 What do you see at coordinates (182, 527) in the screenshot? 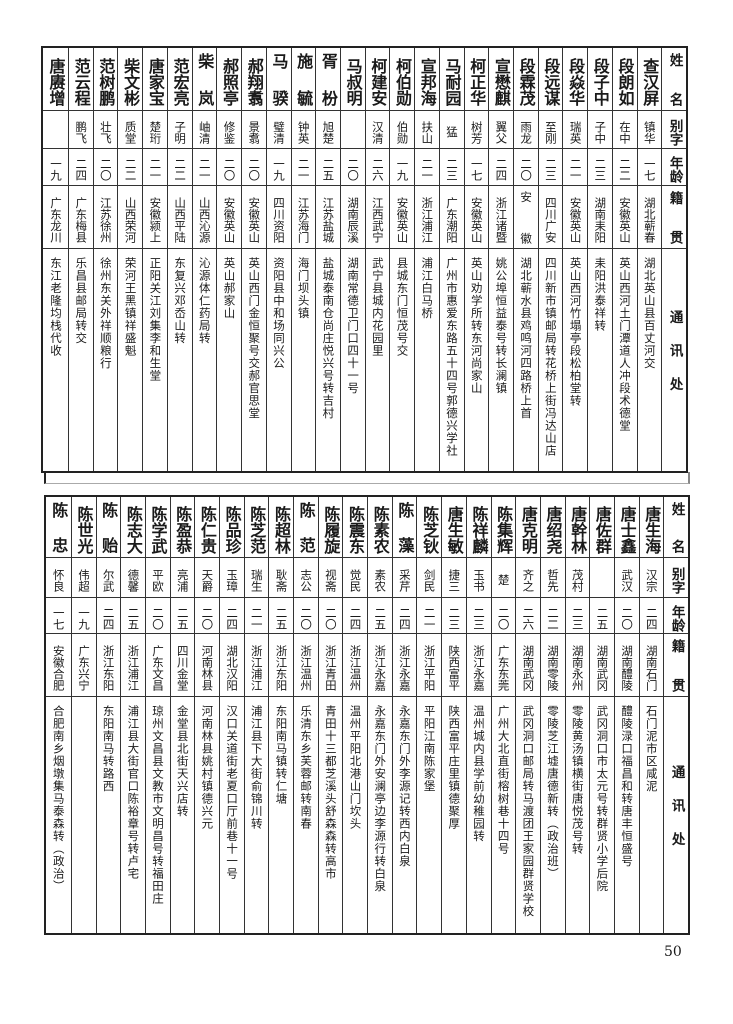
I see `name-cell: 陈盈恭` at bounding box center [182, 527].